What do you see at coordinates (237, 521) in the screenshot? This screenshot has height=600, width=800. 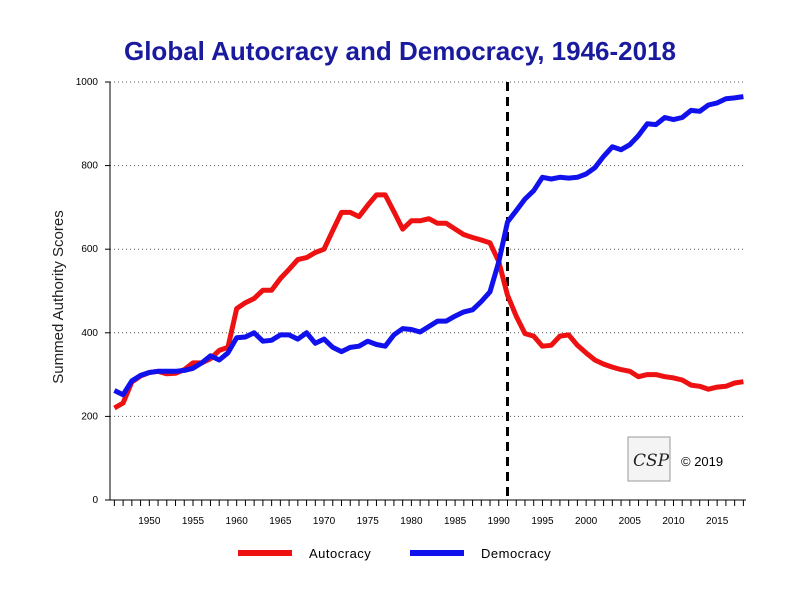 I see `x-tick-label: 1960` at bounding box center [237, 521].